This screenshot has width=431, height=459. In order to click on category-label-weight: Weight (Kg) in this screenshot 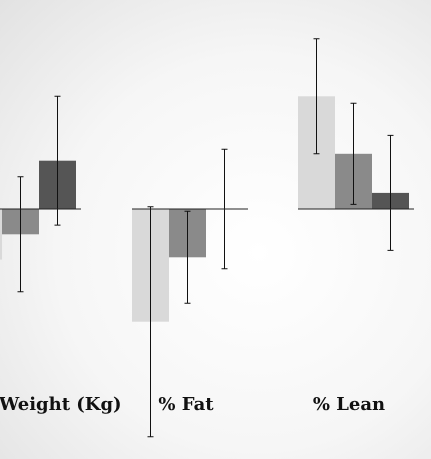, I will do `click(61, 404)`.